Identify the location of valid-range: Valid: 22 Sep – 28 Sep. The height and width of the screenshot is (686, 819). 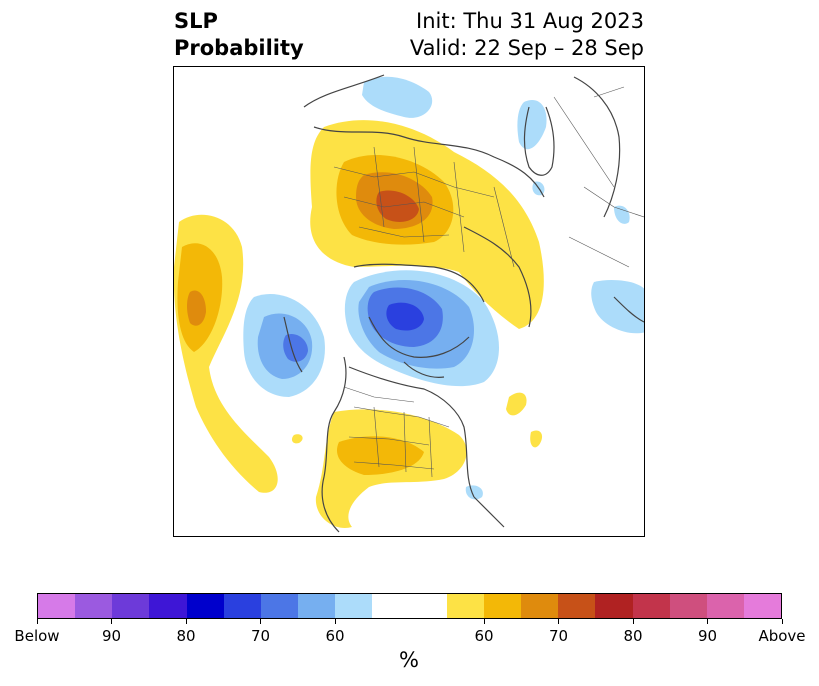
(526, 48).